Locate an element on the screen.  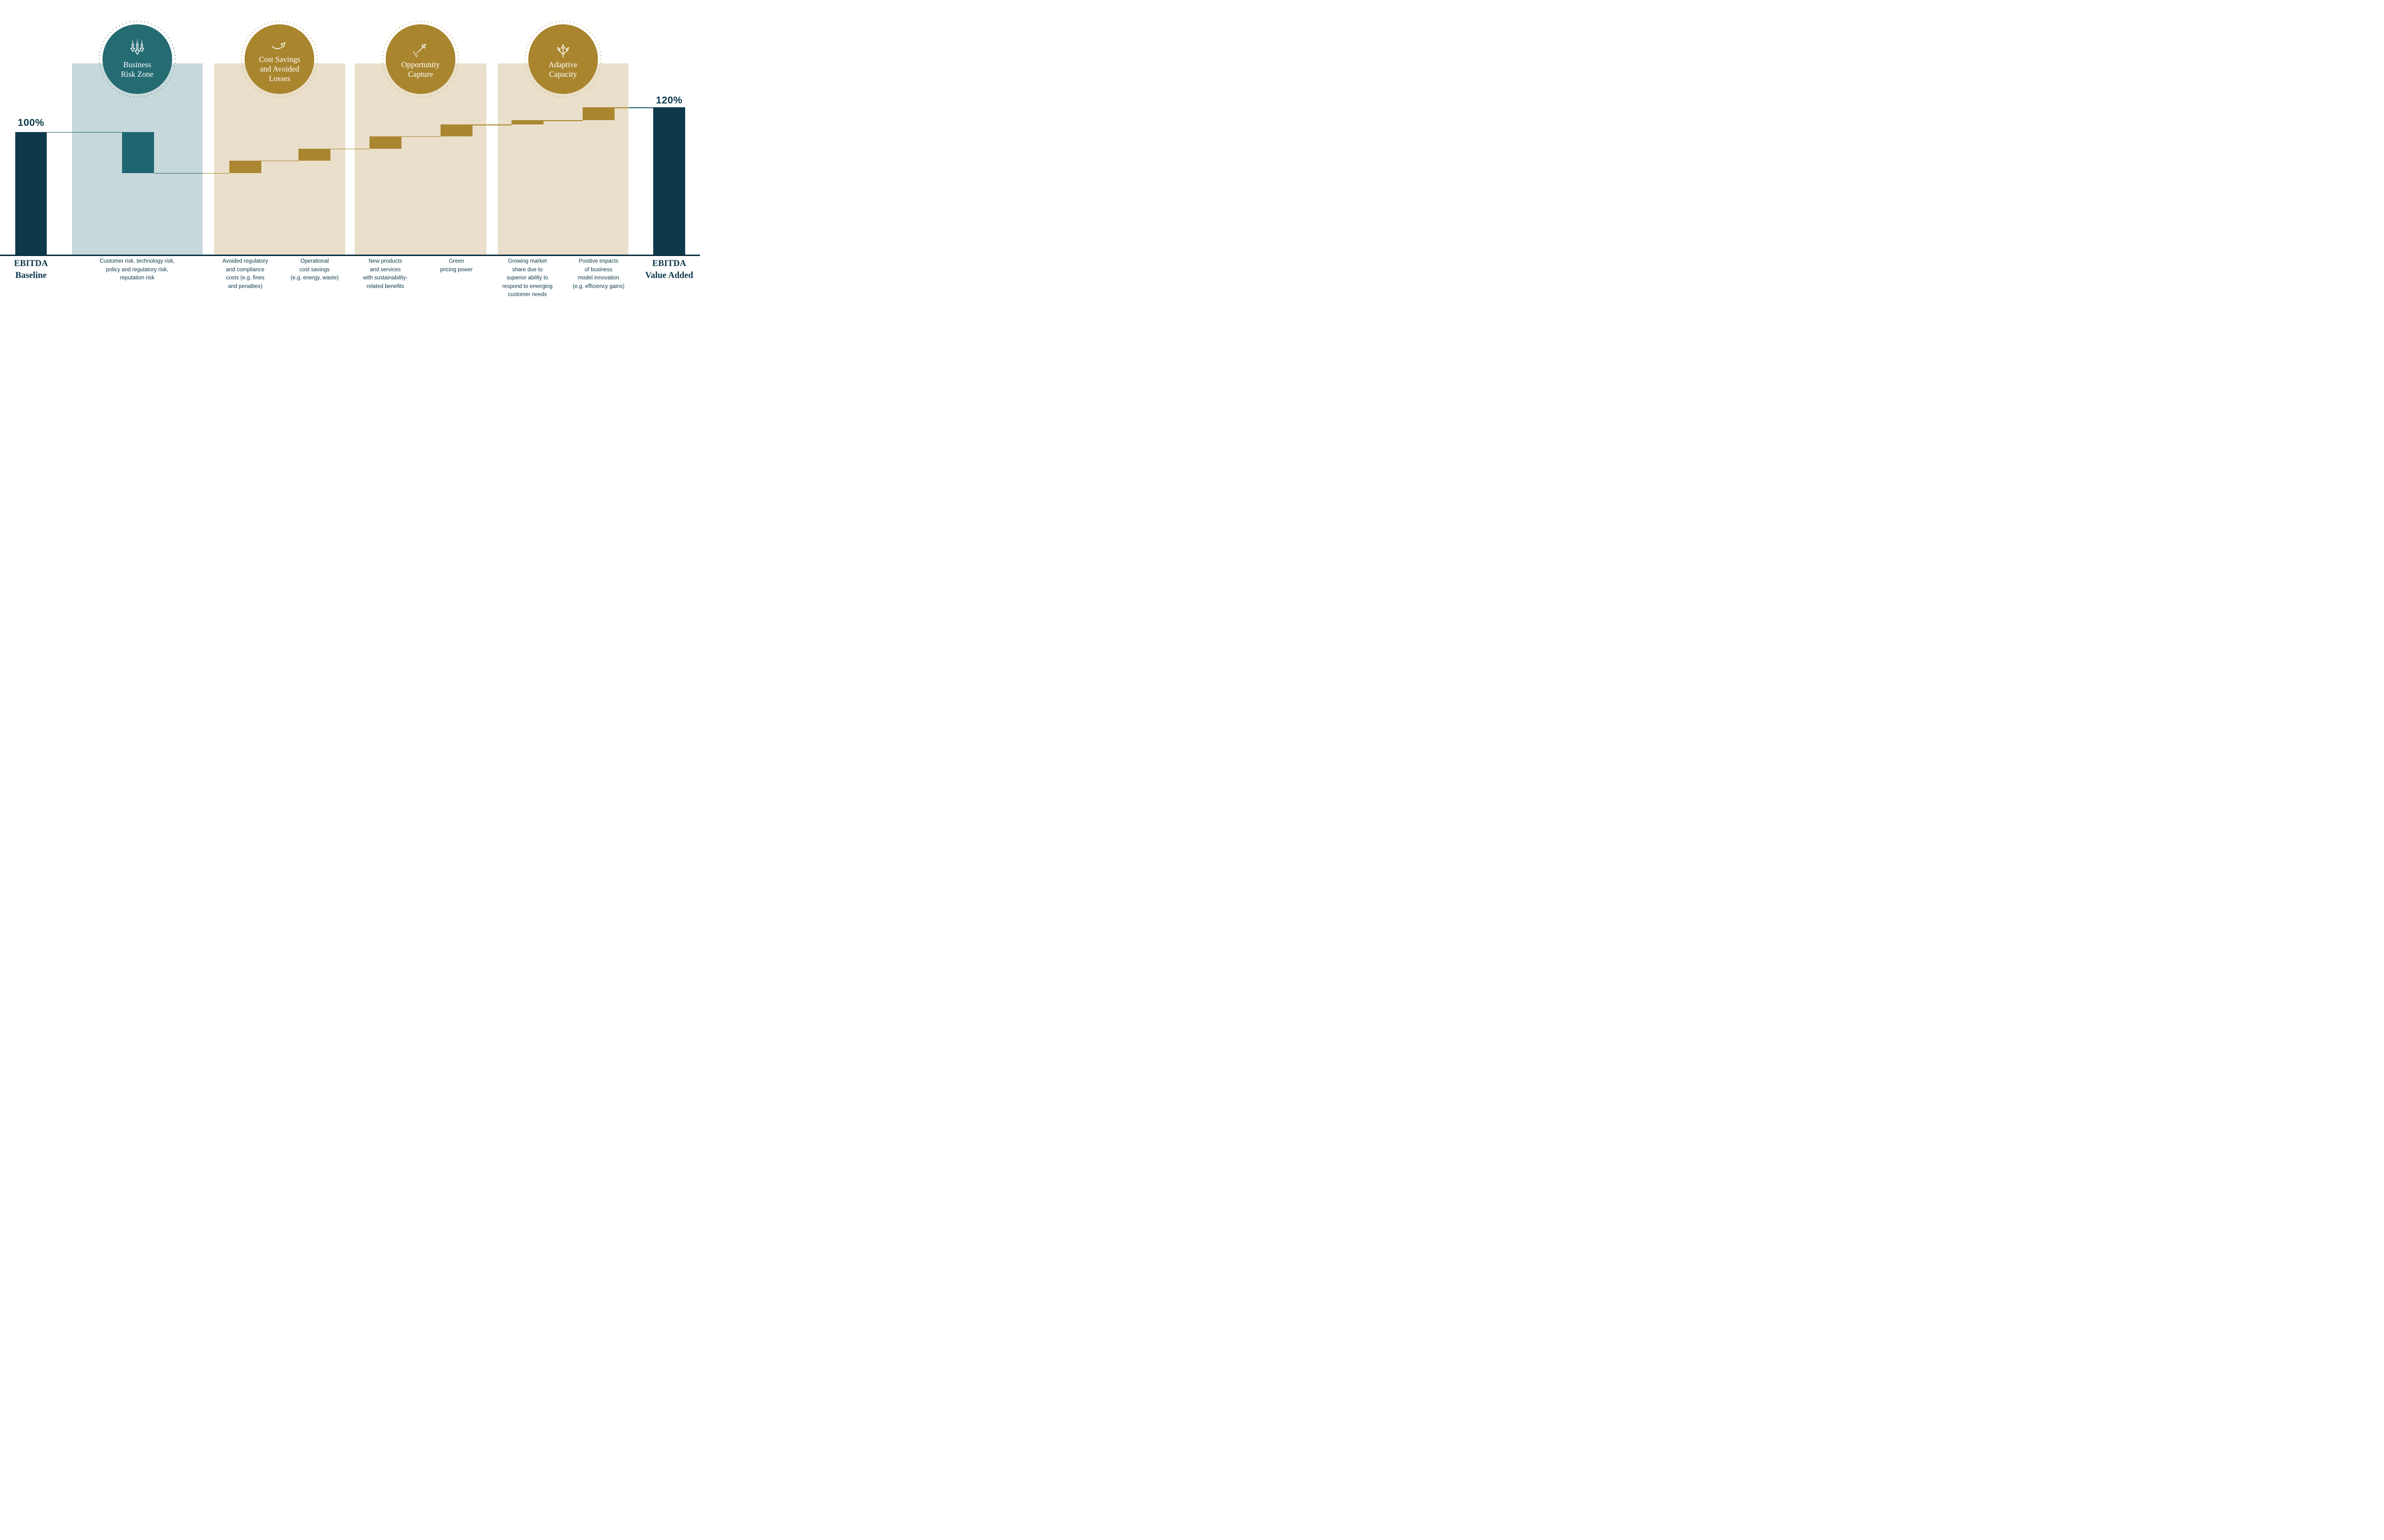
badge-label-line: Opportunity is located at coordinates (421, 64).